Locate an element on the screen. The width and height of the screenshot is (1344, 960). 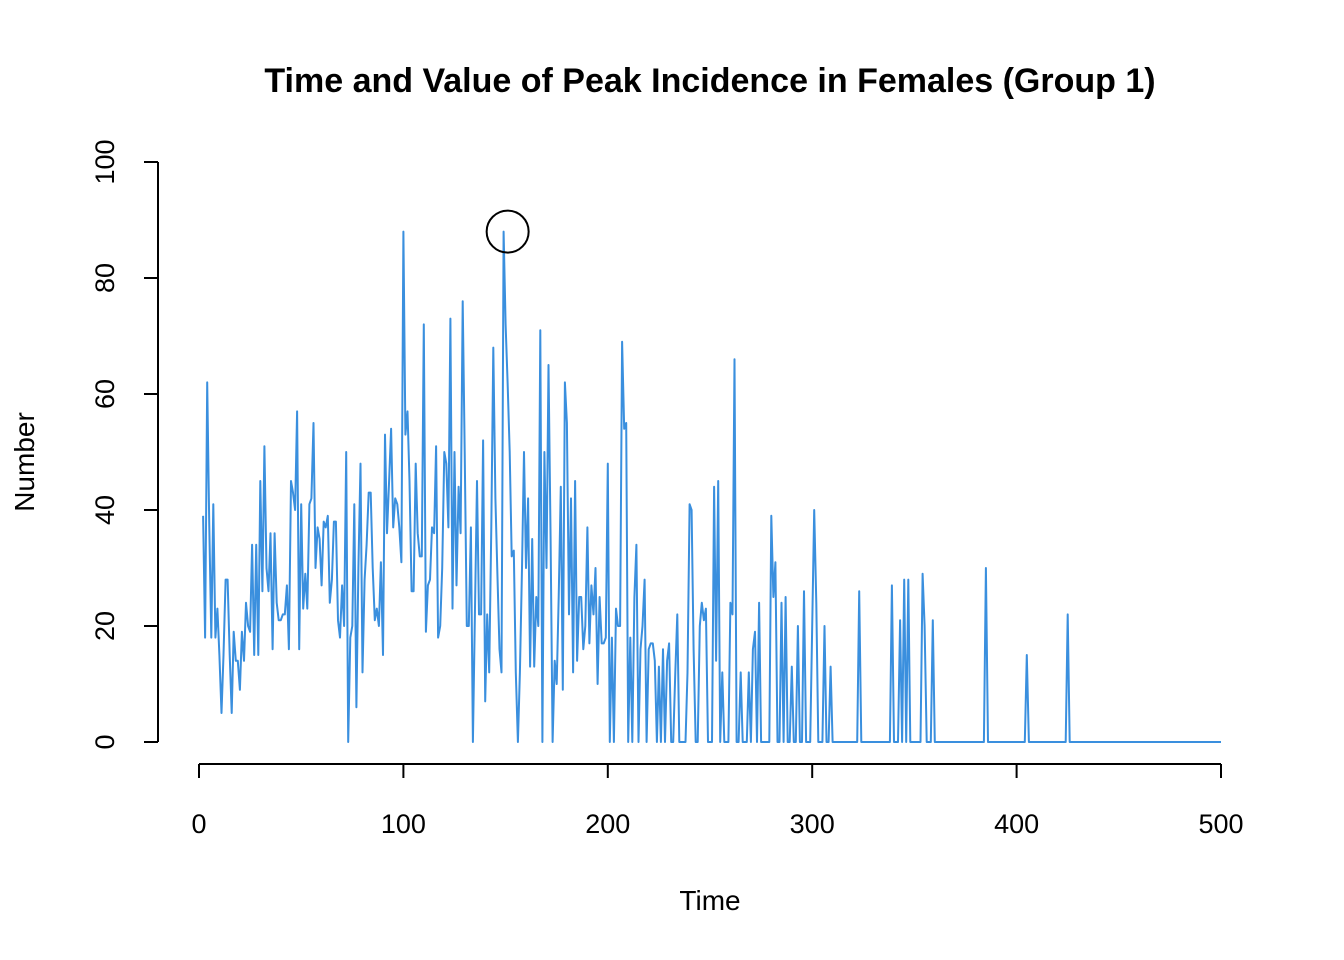
y-tick-label: 60 is located at coordinates (105, 394).